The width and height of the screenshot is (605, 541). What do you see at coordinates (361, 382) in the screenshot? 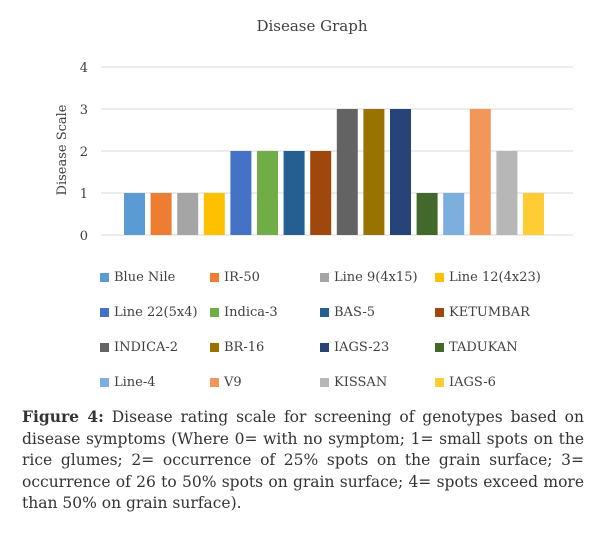
I see `legend-label: KISSAN` at bounding box center [361, 382].